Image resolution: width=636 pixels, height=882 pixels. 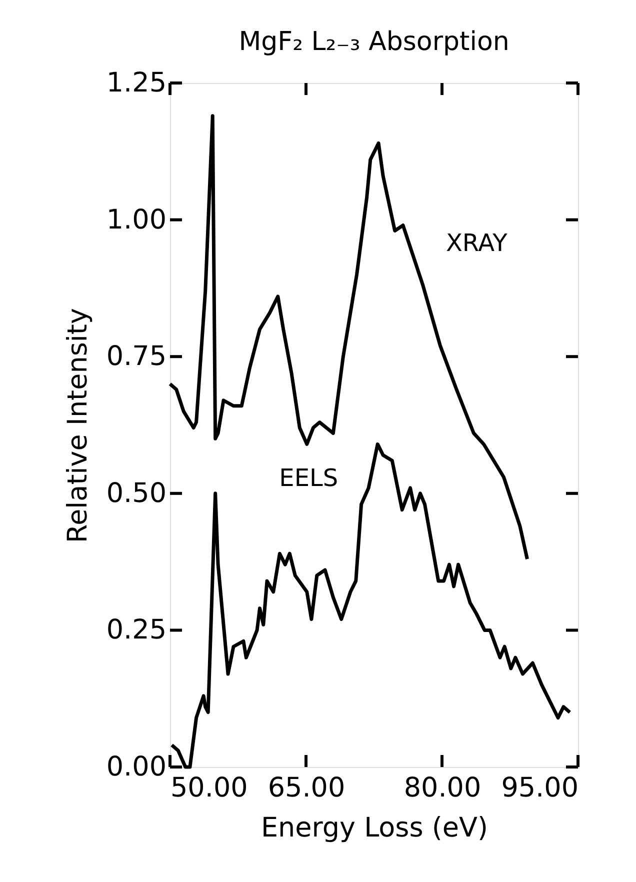 What do you see at coordinates (374, 42) in the screenshot?
I see `chart-title: MgF₂ L₂₋₃ Absorption` at bounding box center [374, 42].